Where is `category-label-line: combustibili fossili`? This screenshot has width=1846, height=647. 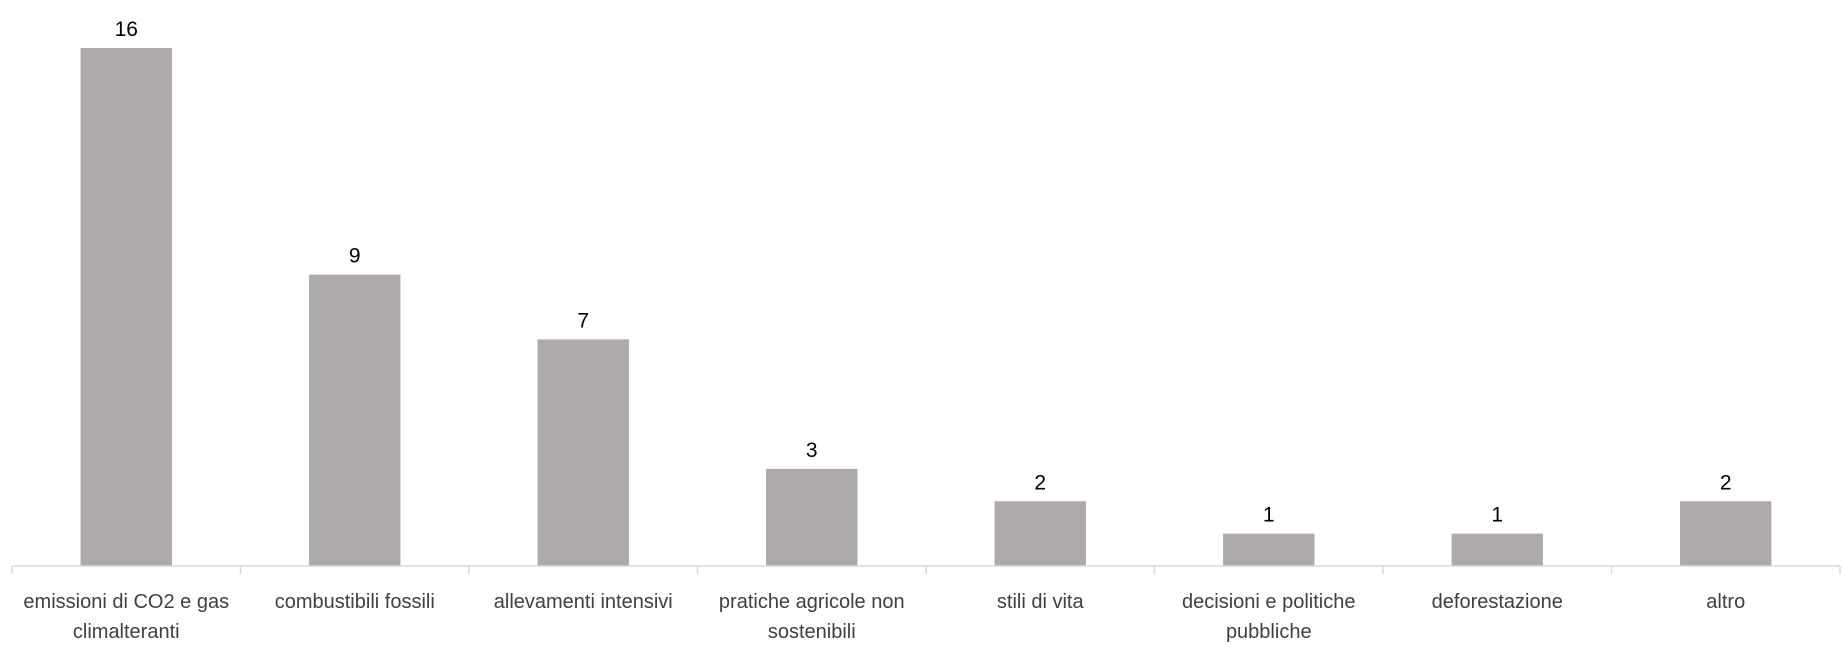
category-label-line: combustibili fossili is located at coordinates (355, 602).